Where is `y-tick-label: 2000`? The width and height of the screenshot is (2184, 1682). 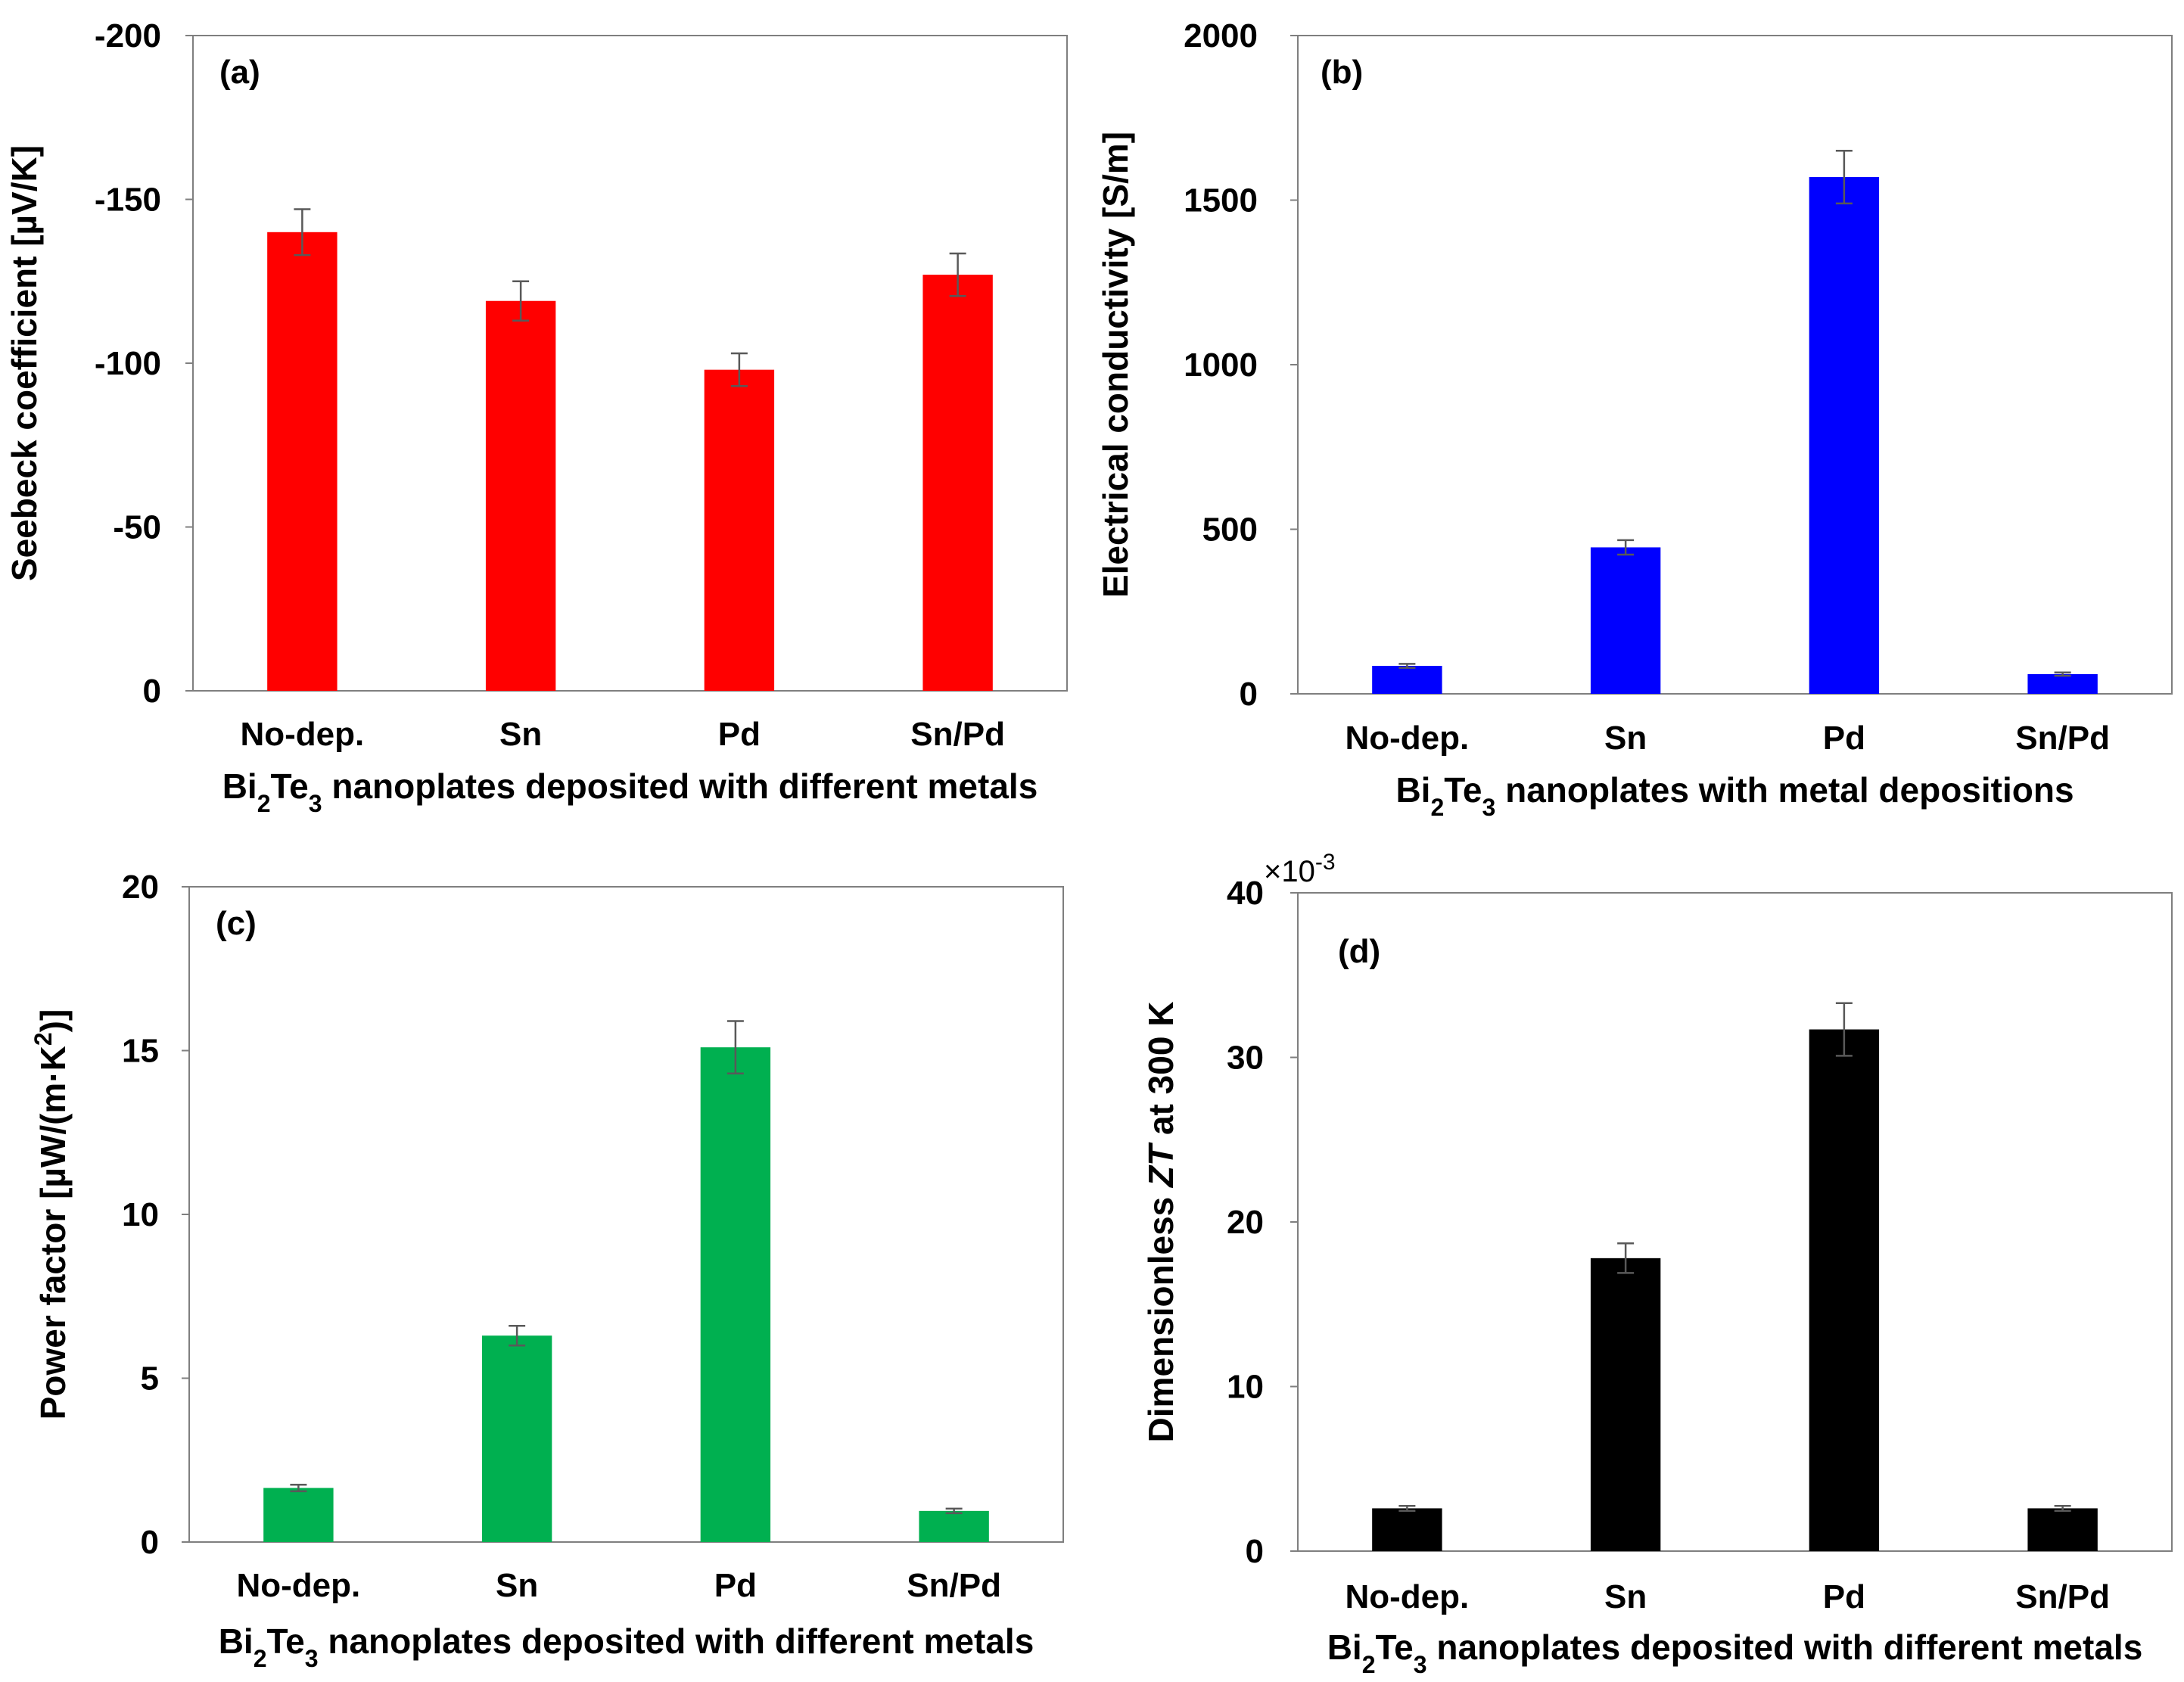
y-tick-label: 2000 is located at coordinates (1221, 35).